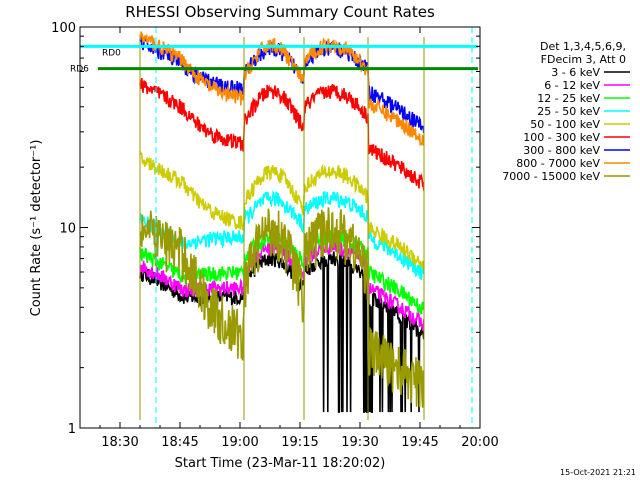  What do you see at coordinates (67, 229) in the screenshot?
I see `y-tick-label: 10` at bounding box center [67, 229].